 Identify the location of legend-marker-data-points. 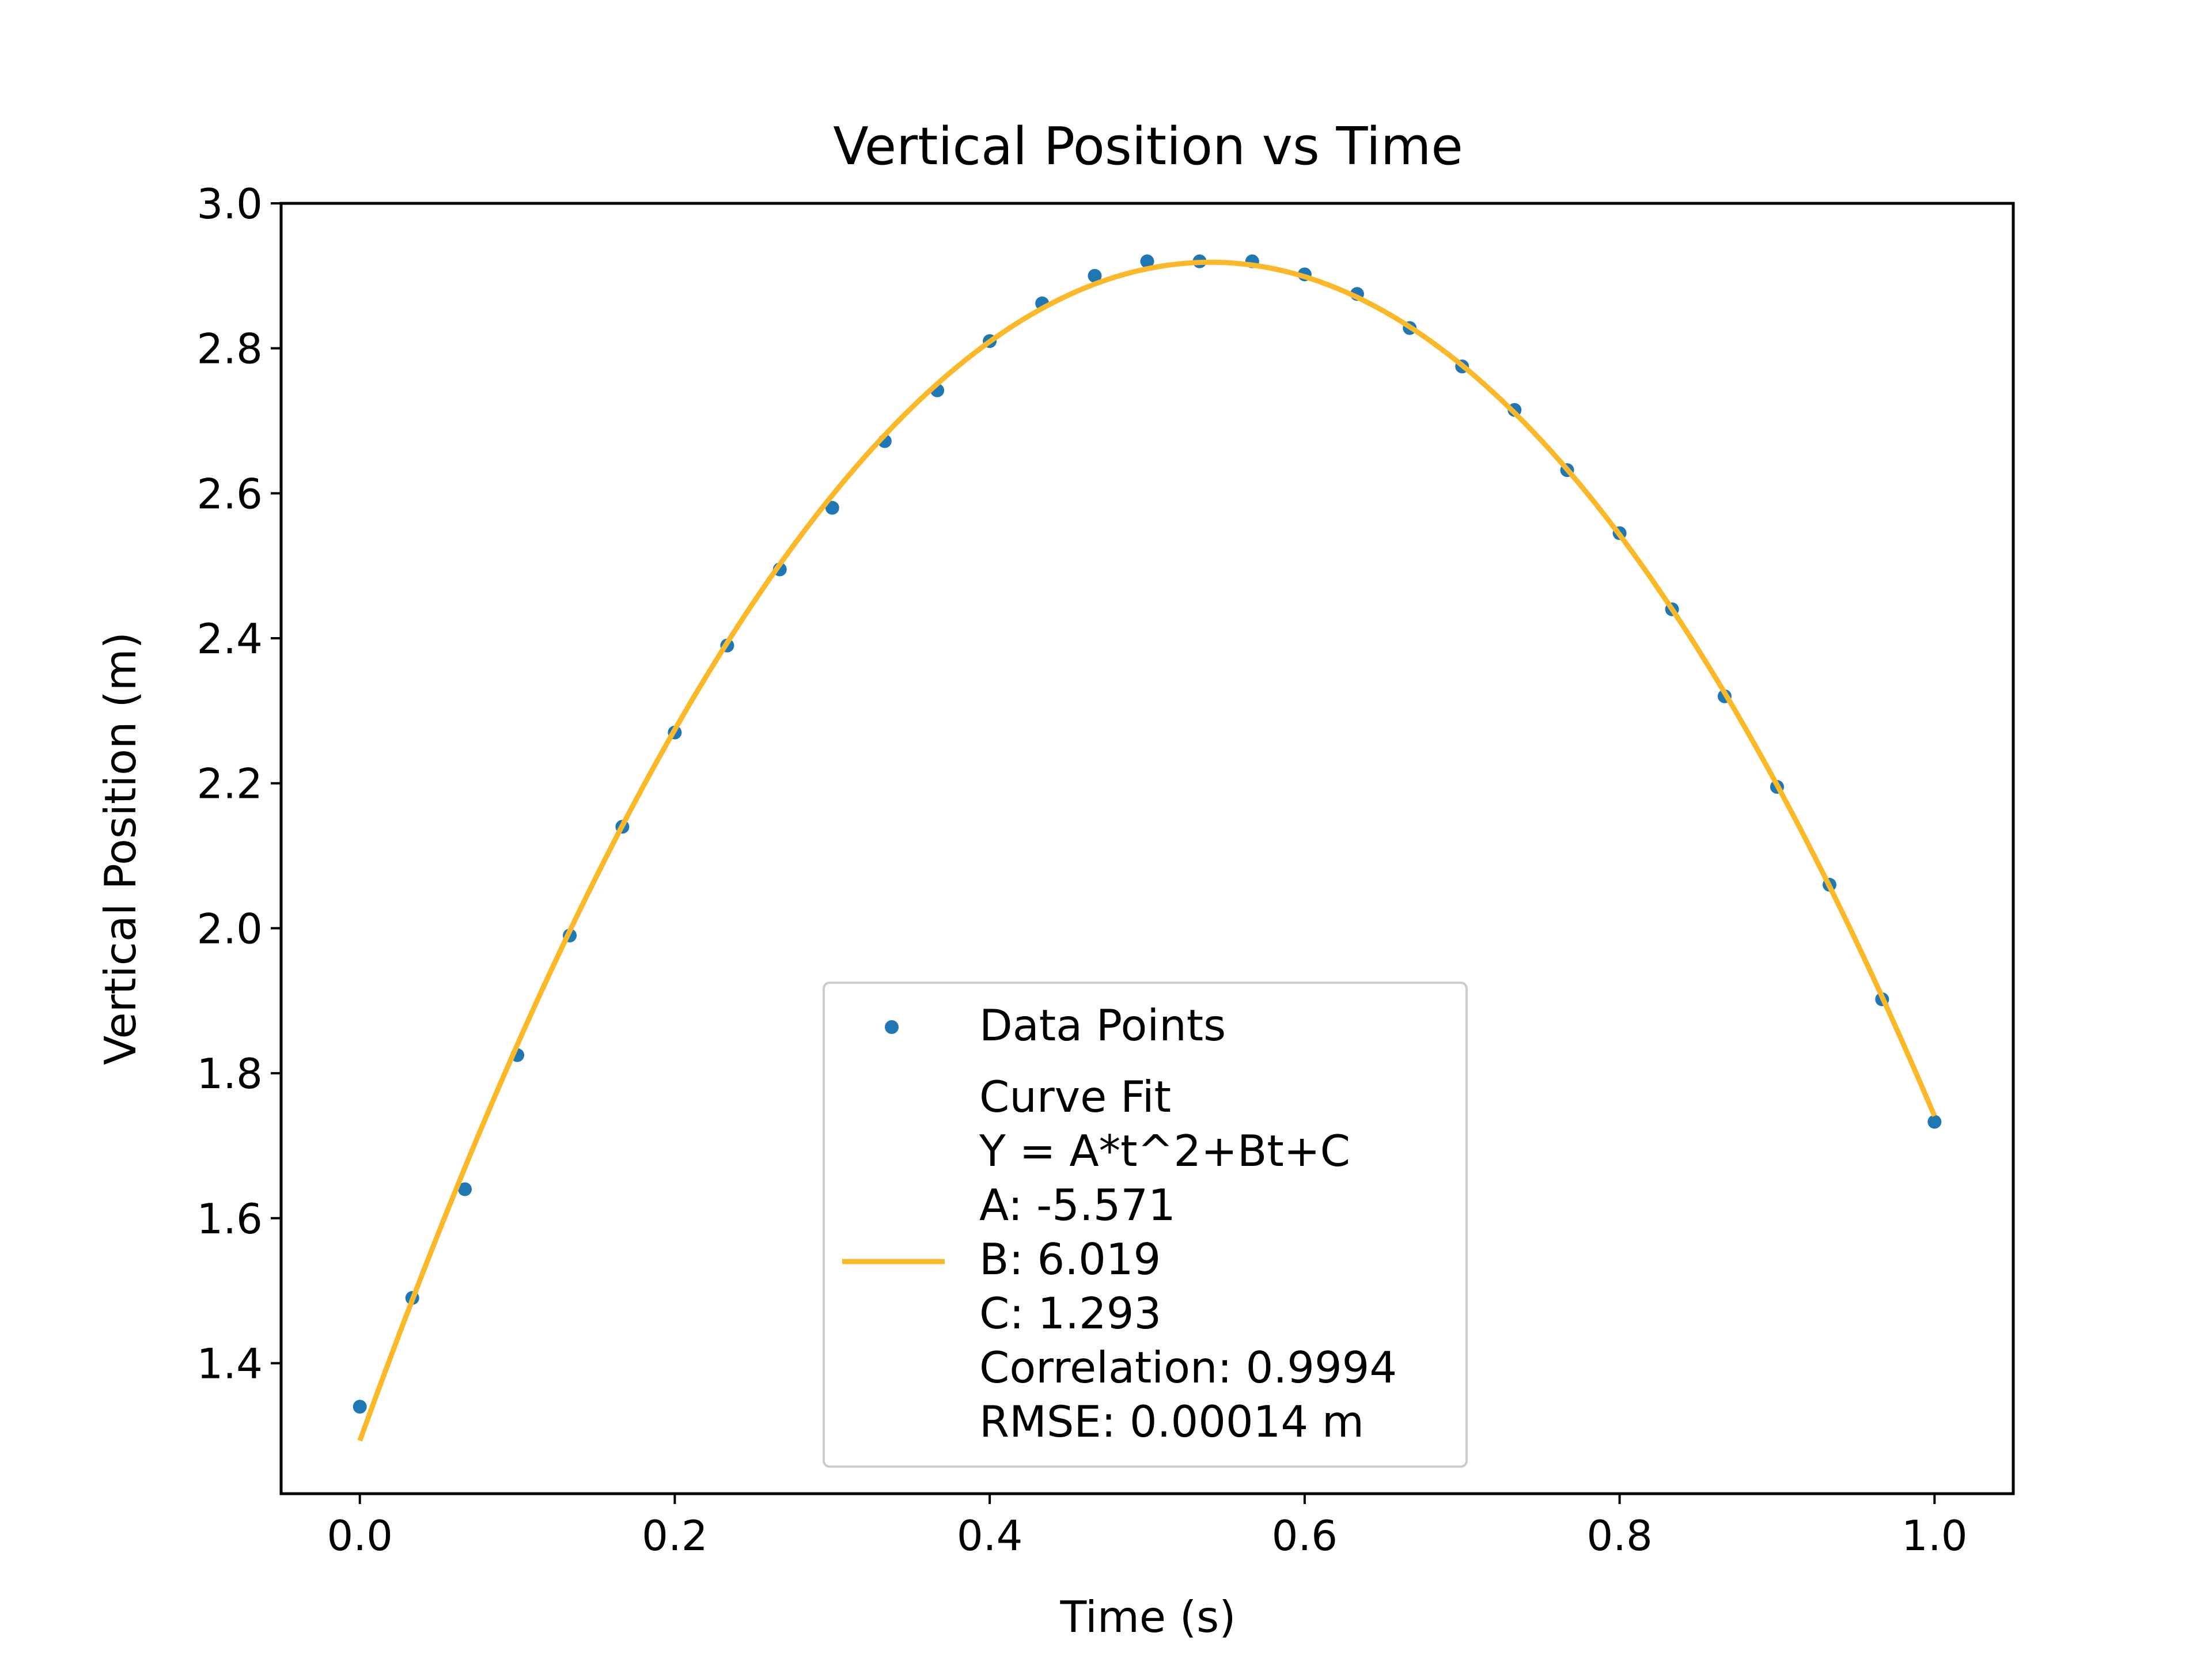
(892, 1027).